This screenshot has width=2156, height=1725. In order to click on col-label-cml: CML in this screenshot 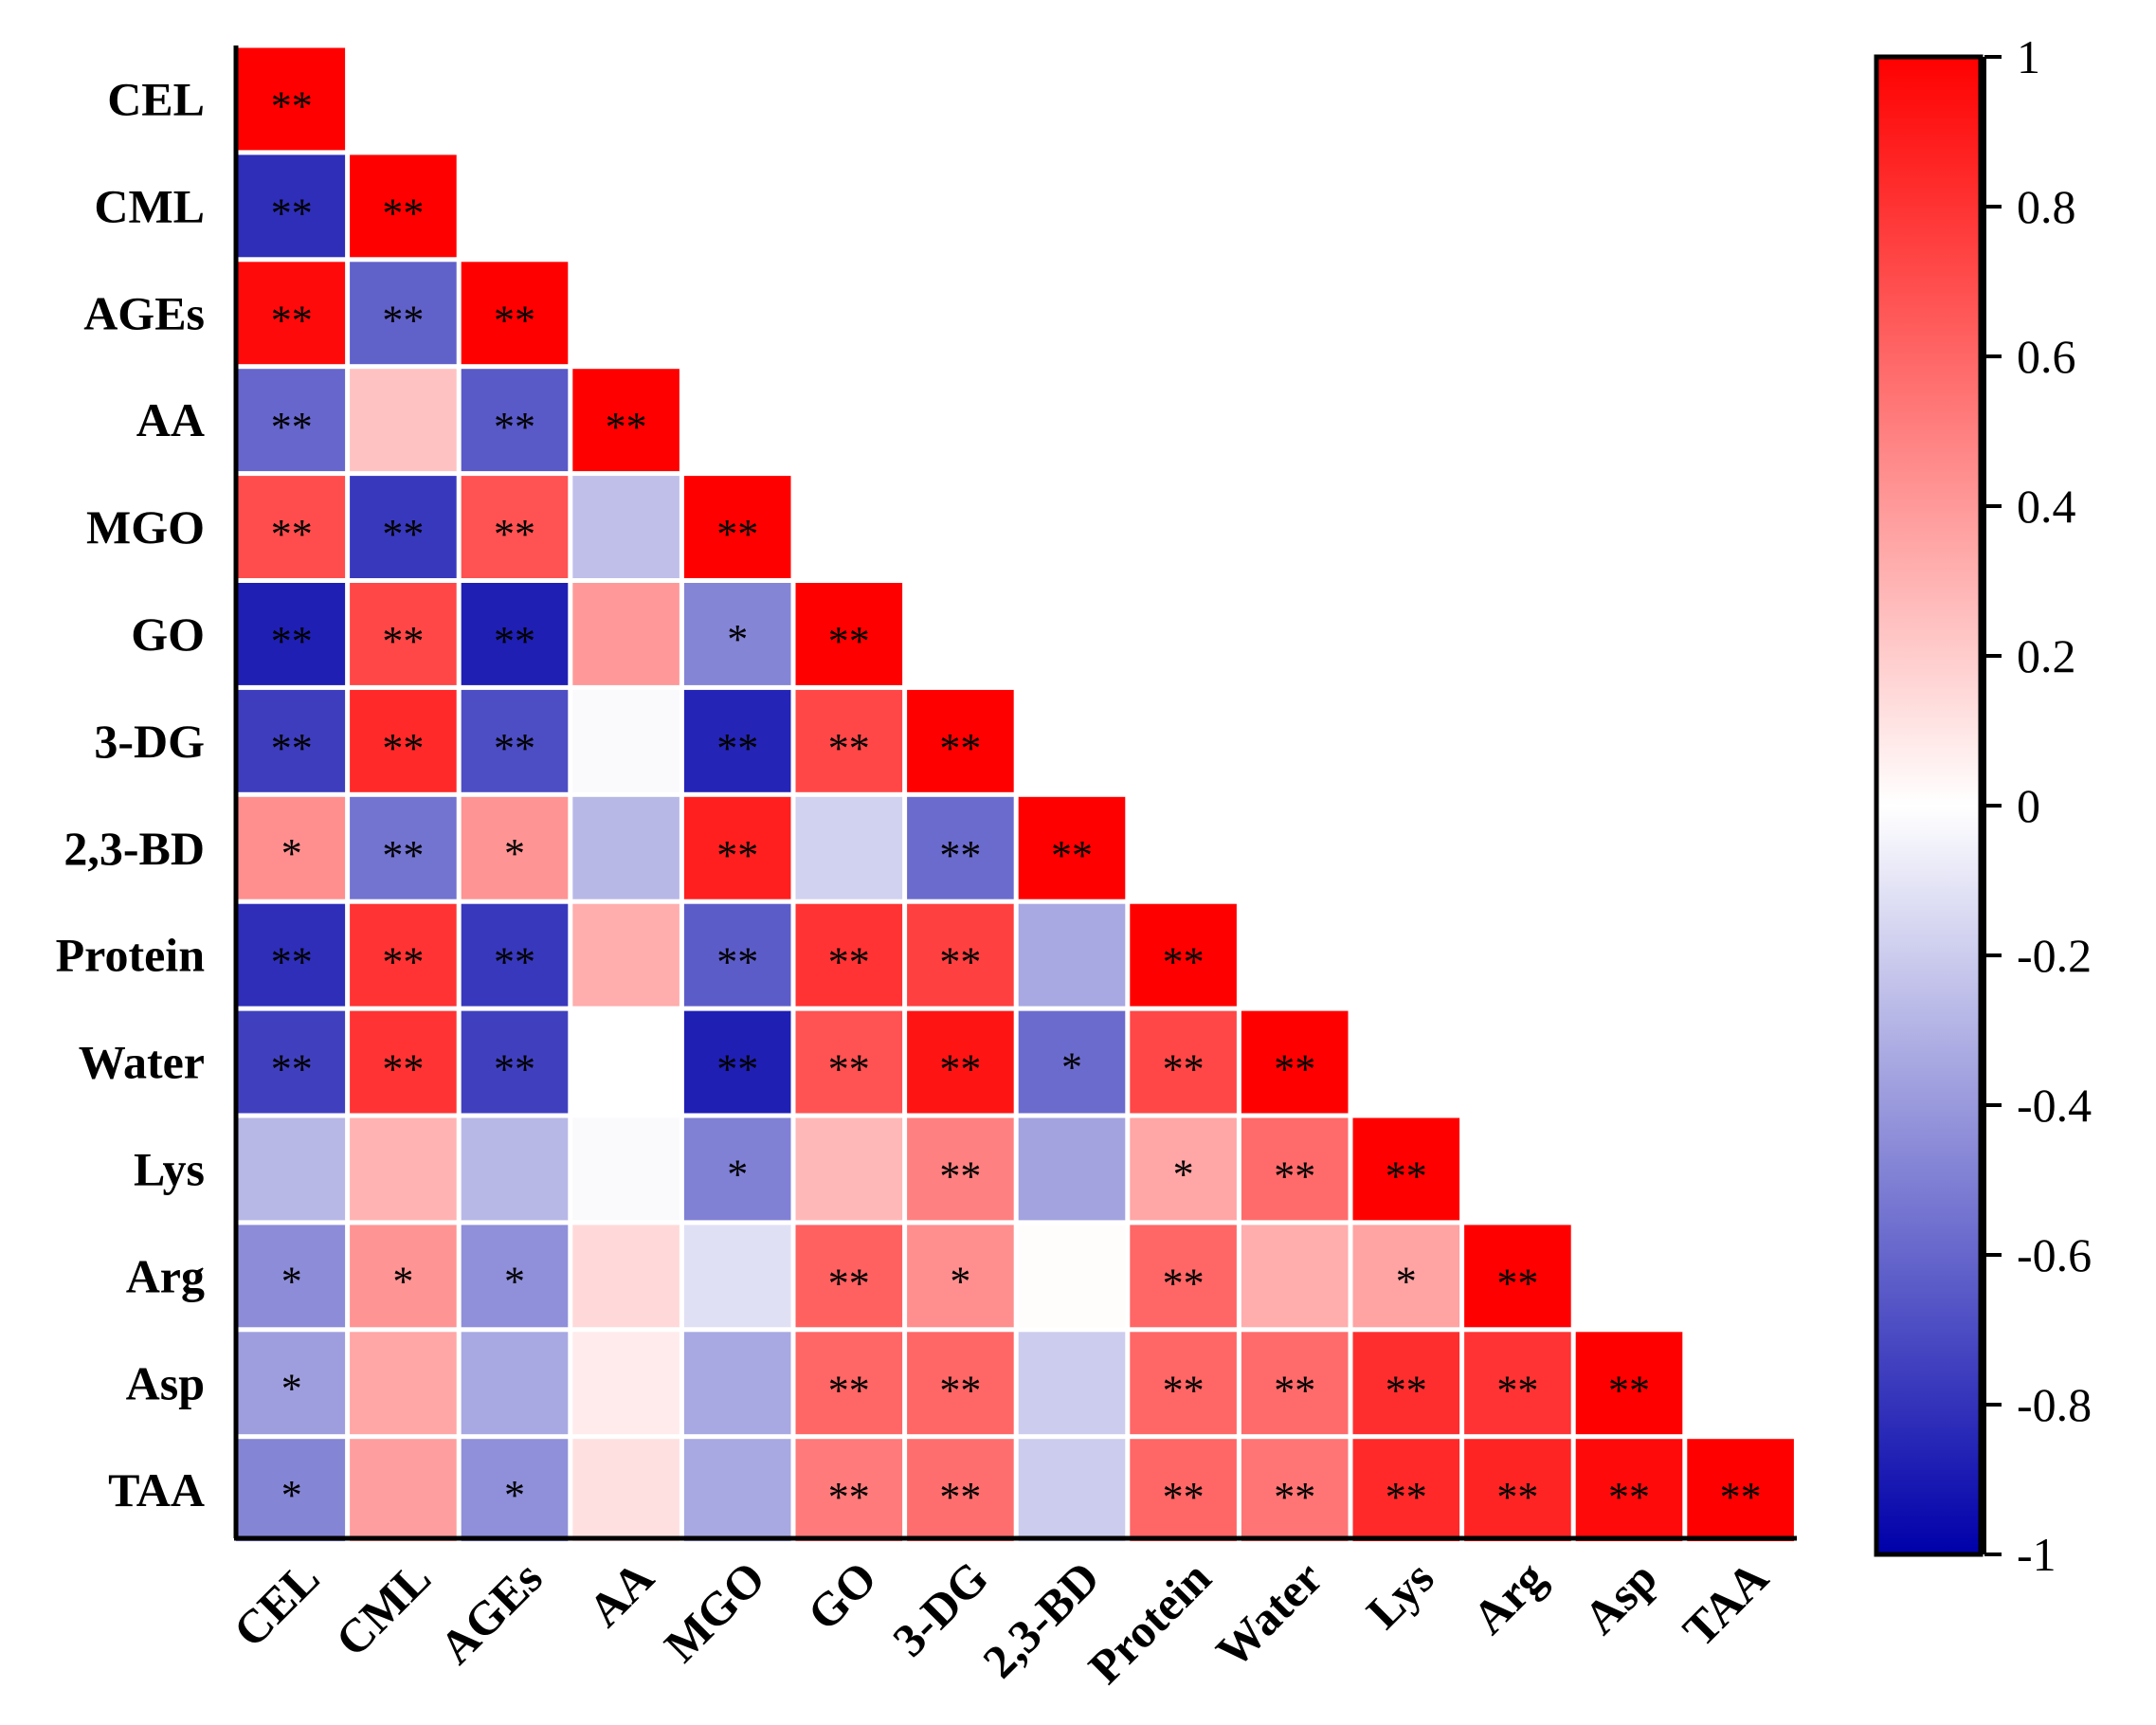, I will do `click(383, 1608)`.